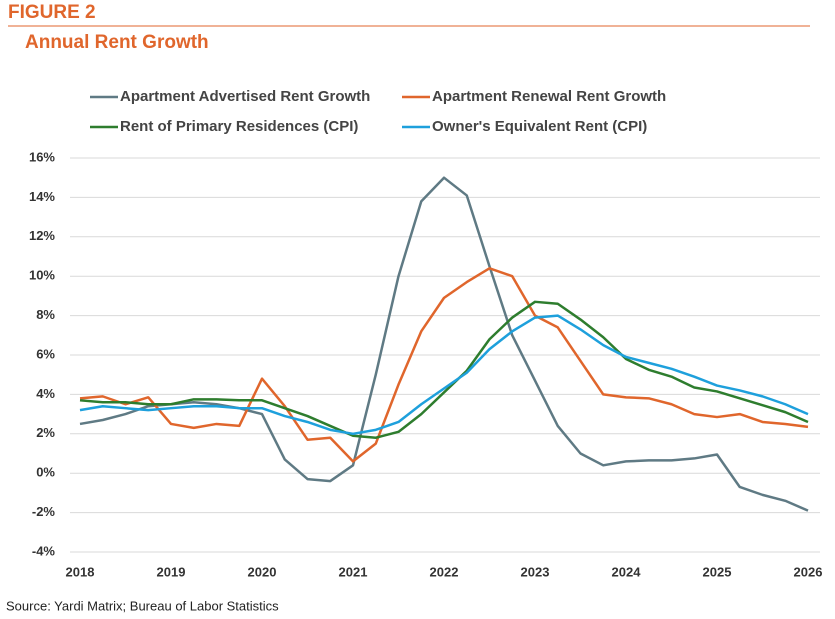 The image size is (835, 619). Describe the element at coordinates (45, 432) in the screenshot. I see `y-tick-label: 2%` at that location.